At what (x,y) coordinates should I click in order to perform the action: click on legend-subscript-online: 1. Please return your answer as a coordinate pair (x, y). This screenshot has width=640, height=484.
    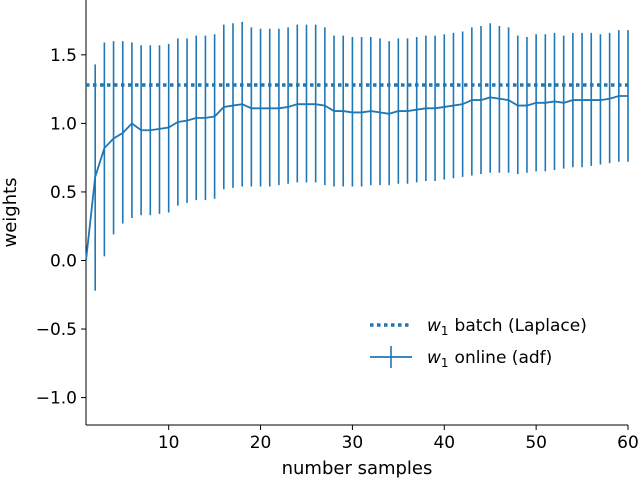
    Looking at the image, I should click on (445, 363).